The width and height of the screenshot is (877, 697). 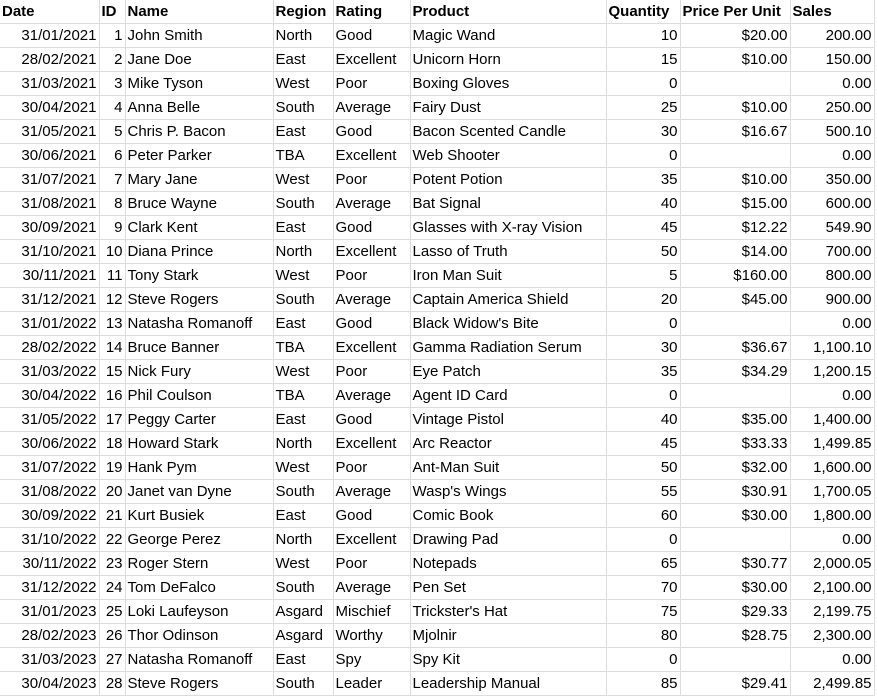 What do you see at coordinates (112, 635) in the screenshot?
I see `cell-id: 26` at bounding box center [112, 635].